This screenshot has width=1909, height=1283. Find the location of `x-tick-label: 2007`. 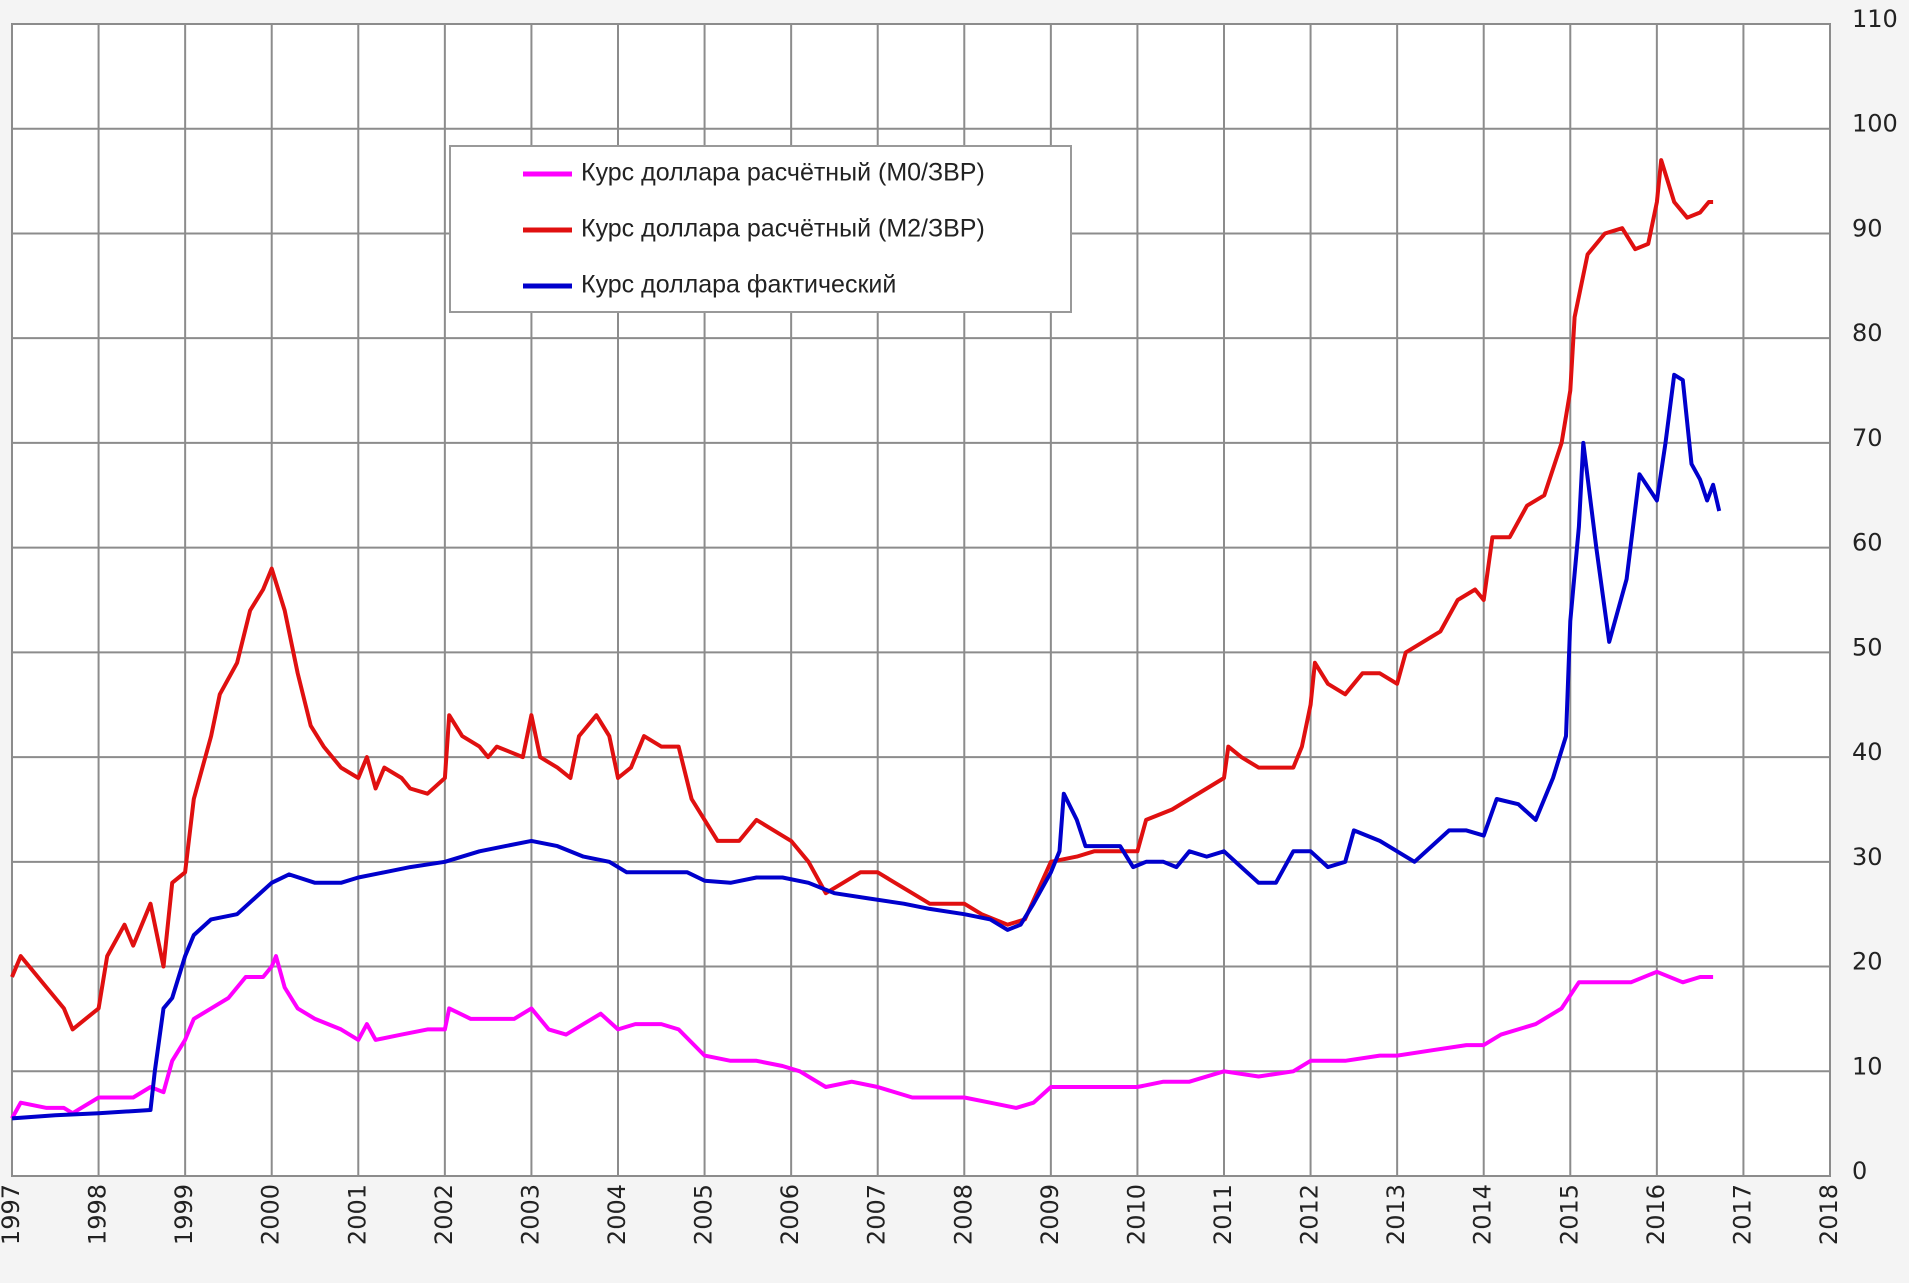

x-tick-label: 2007 is located at coordinates (877, 1214).